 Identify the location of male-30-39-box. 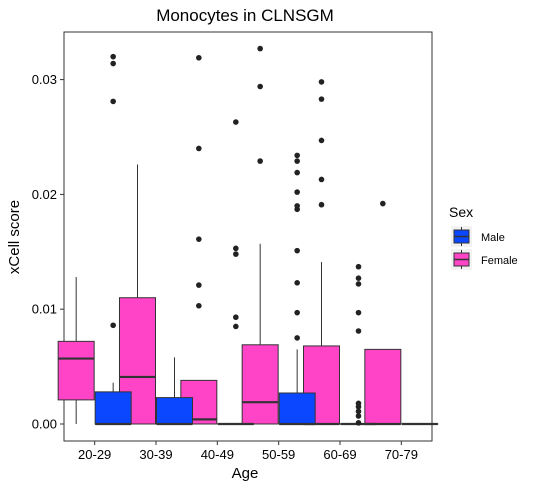
(174, 411).